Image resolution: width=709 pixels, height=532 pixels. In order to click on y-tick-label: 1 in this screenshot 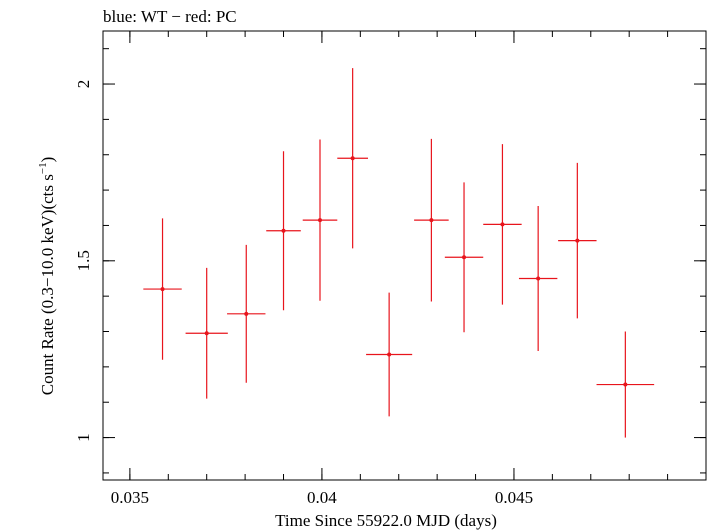, I will do `click(83, 437)`.